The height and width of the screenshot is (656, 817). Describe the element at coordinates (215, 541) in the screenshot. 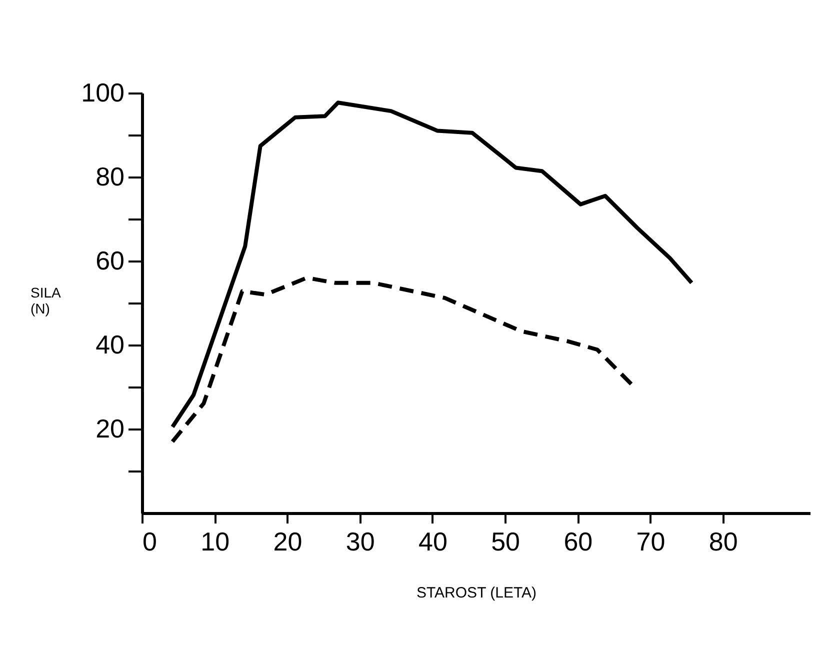

I see `x-tick-label: 10` at that location.